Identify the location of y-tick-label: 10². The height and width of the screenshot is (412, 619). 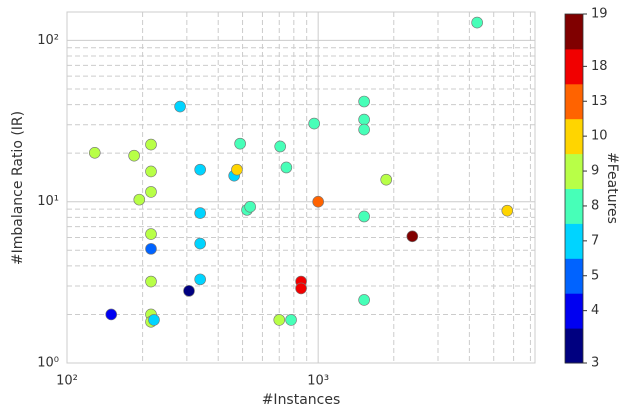
(48, 40).